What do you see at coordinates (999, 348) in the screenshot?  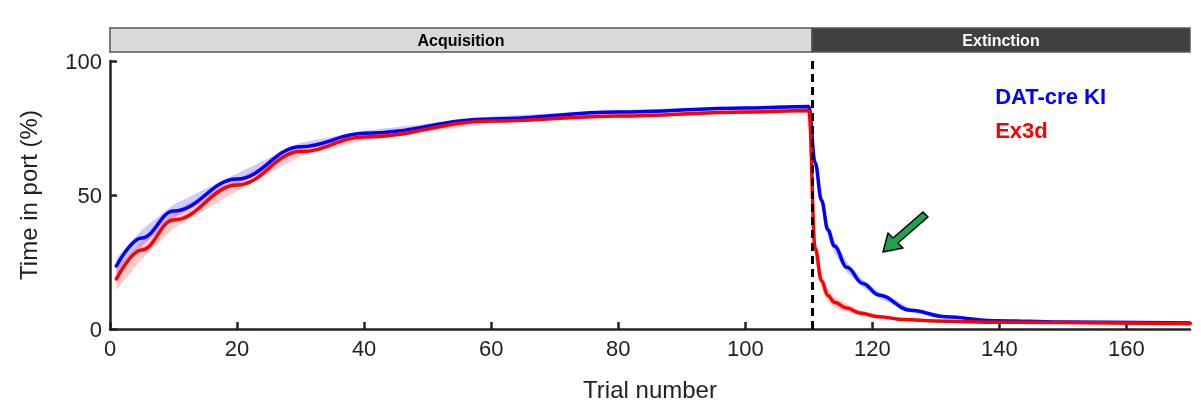 I see `x-tick-label: 140` at bounding box center [999, 348].